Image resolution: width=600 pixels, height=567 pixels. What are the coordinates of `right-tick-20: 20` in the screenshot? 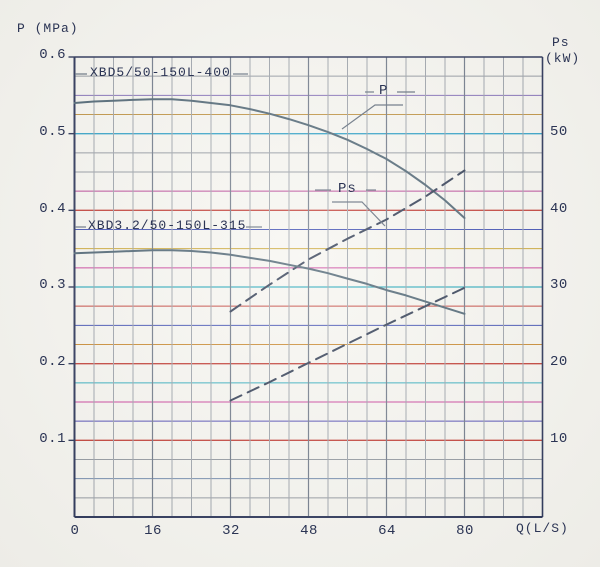 It's located at (559, 362).